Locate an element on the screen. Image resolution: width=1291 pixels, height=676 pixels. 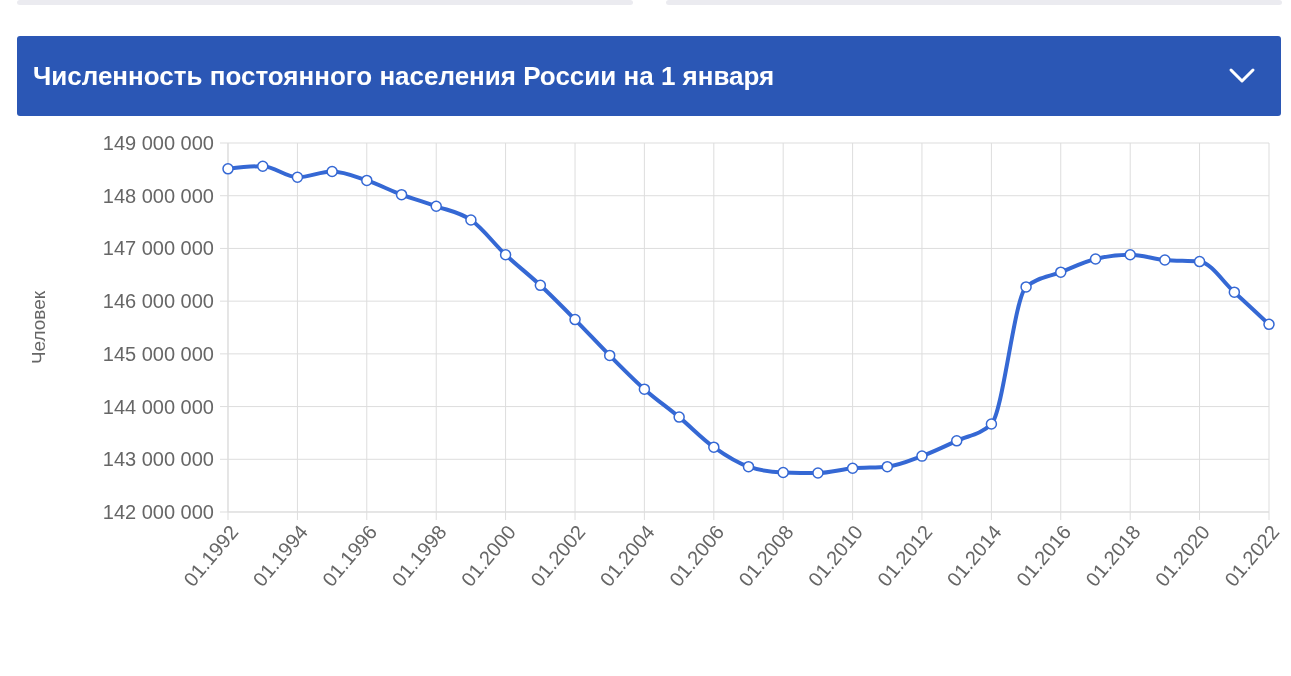
y-tick-label: 146 000 000 is located at coordinates (158, 301).